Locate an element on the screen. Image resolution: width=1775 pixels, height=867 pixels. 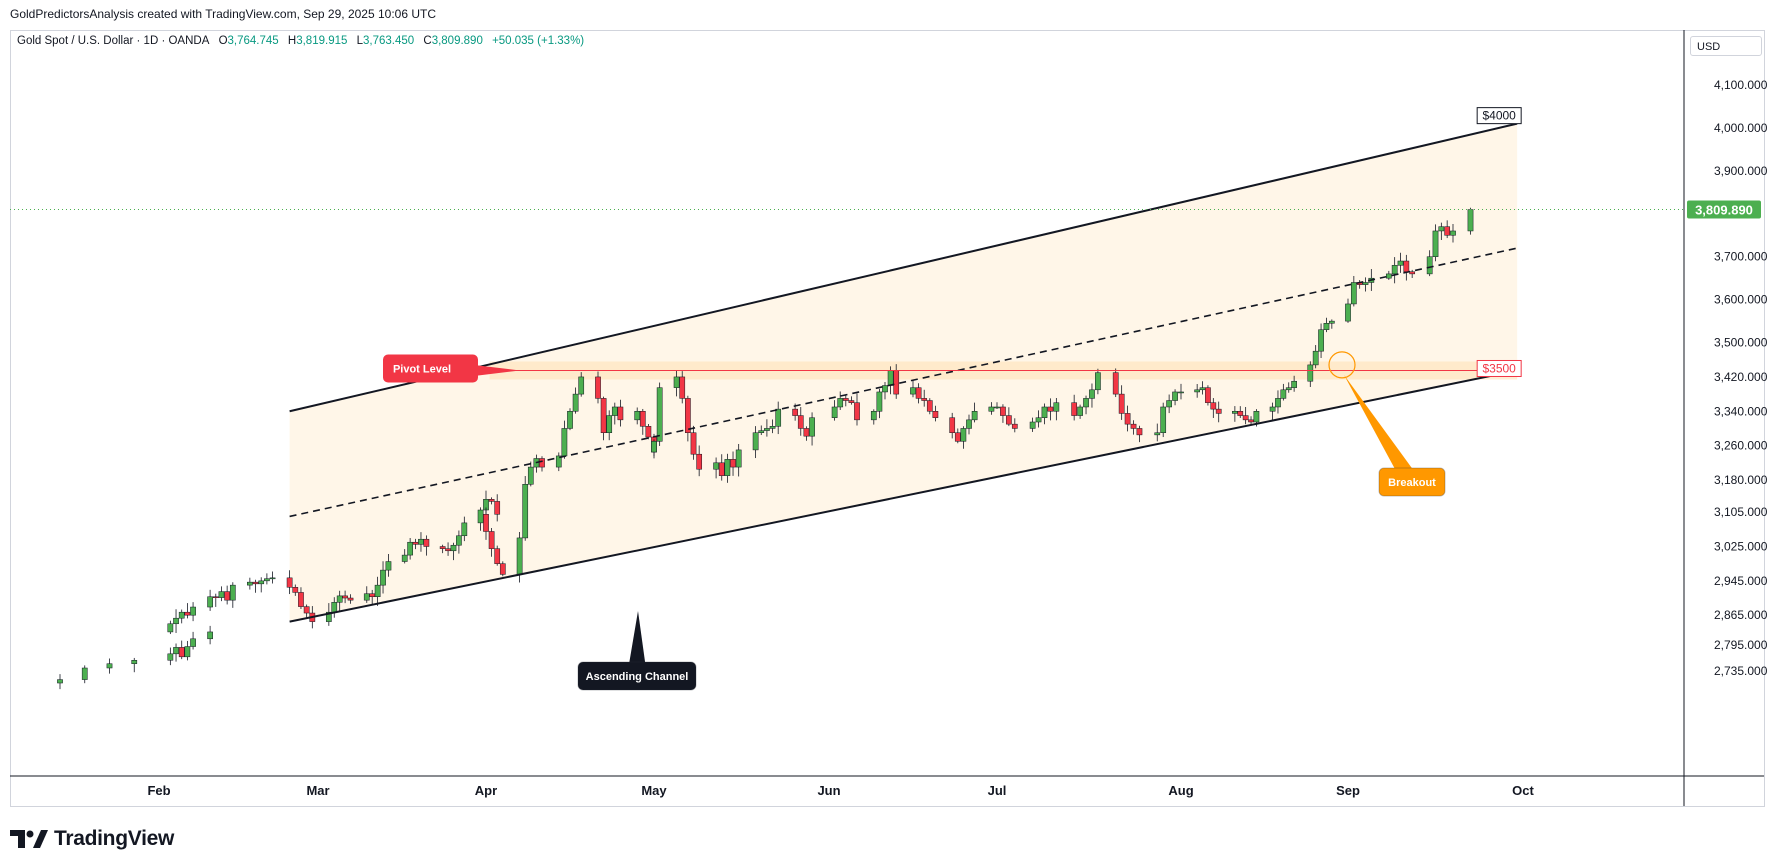
tradingview-logo: TradingView is located at coordinates (92, 839).